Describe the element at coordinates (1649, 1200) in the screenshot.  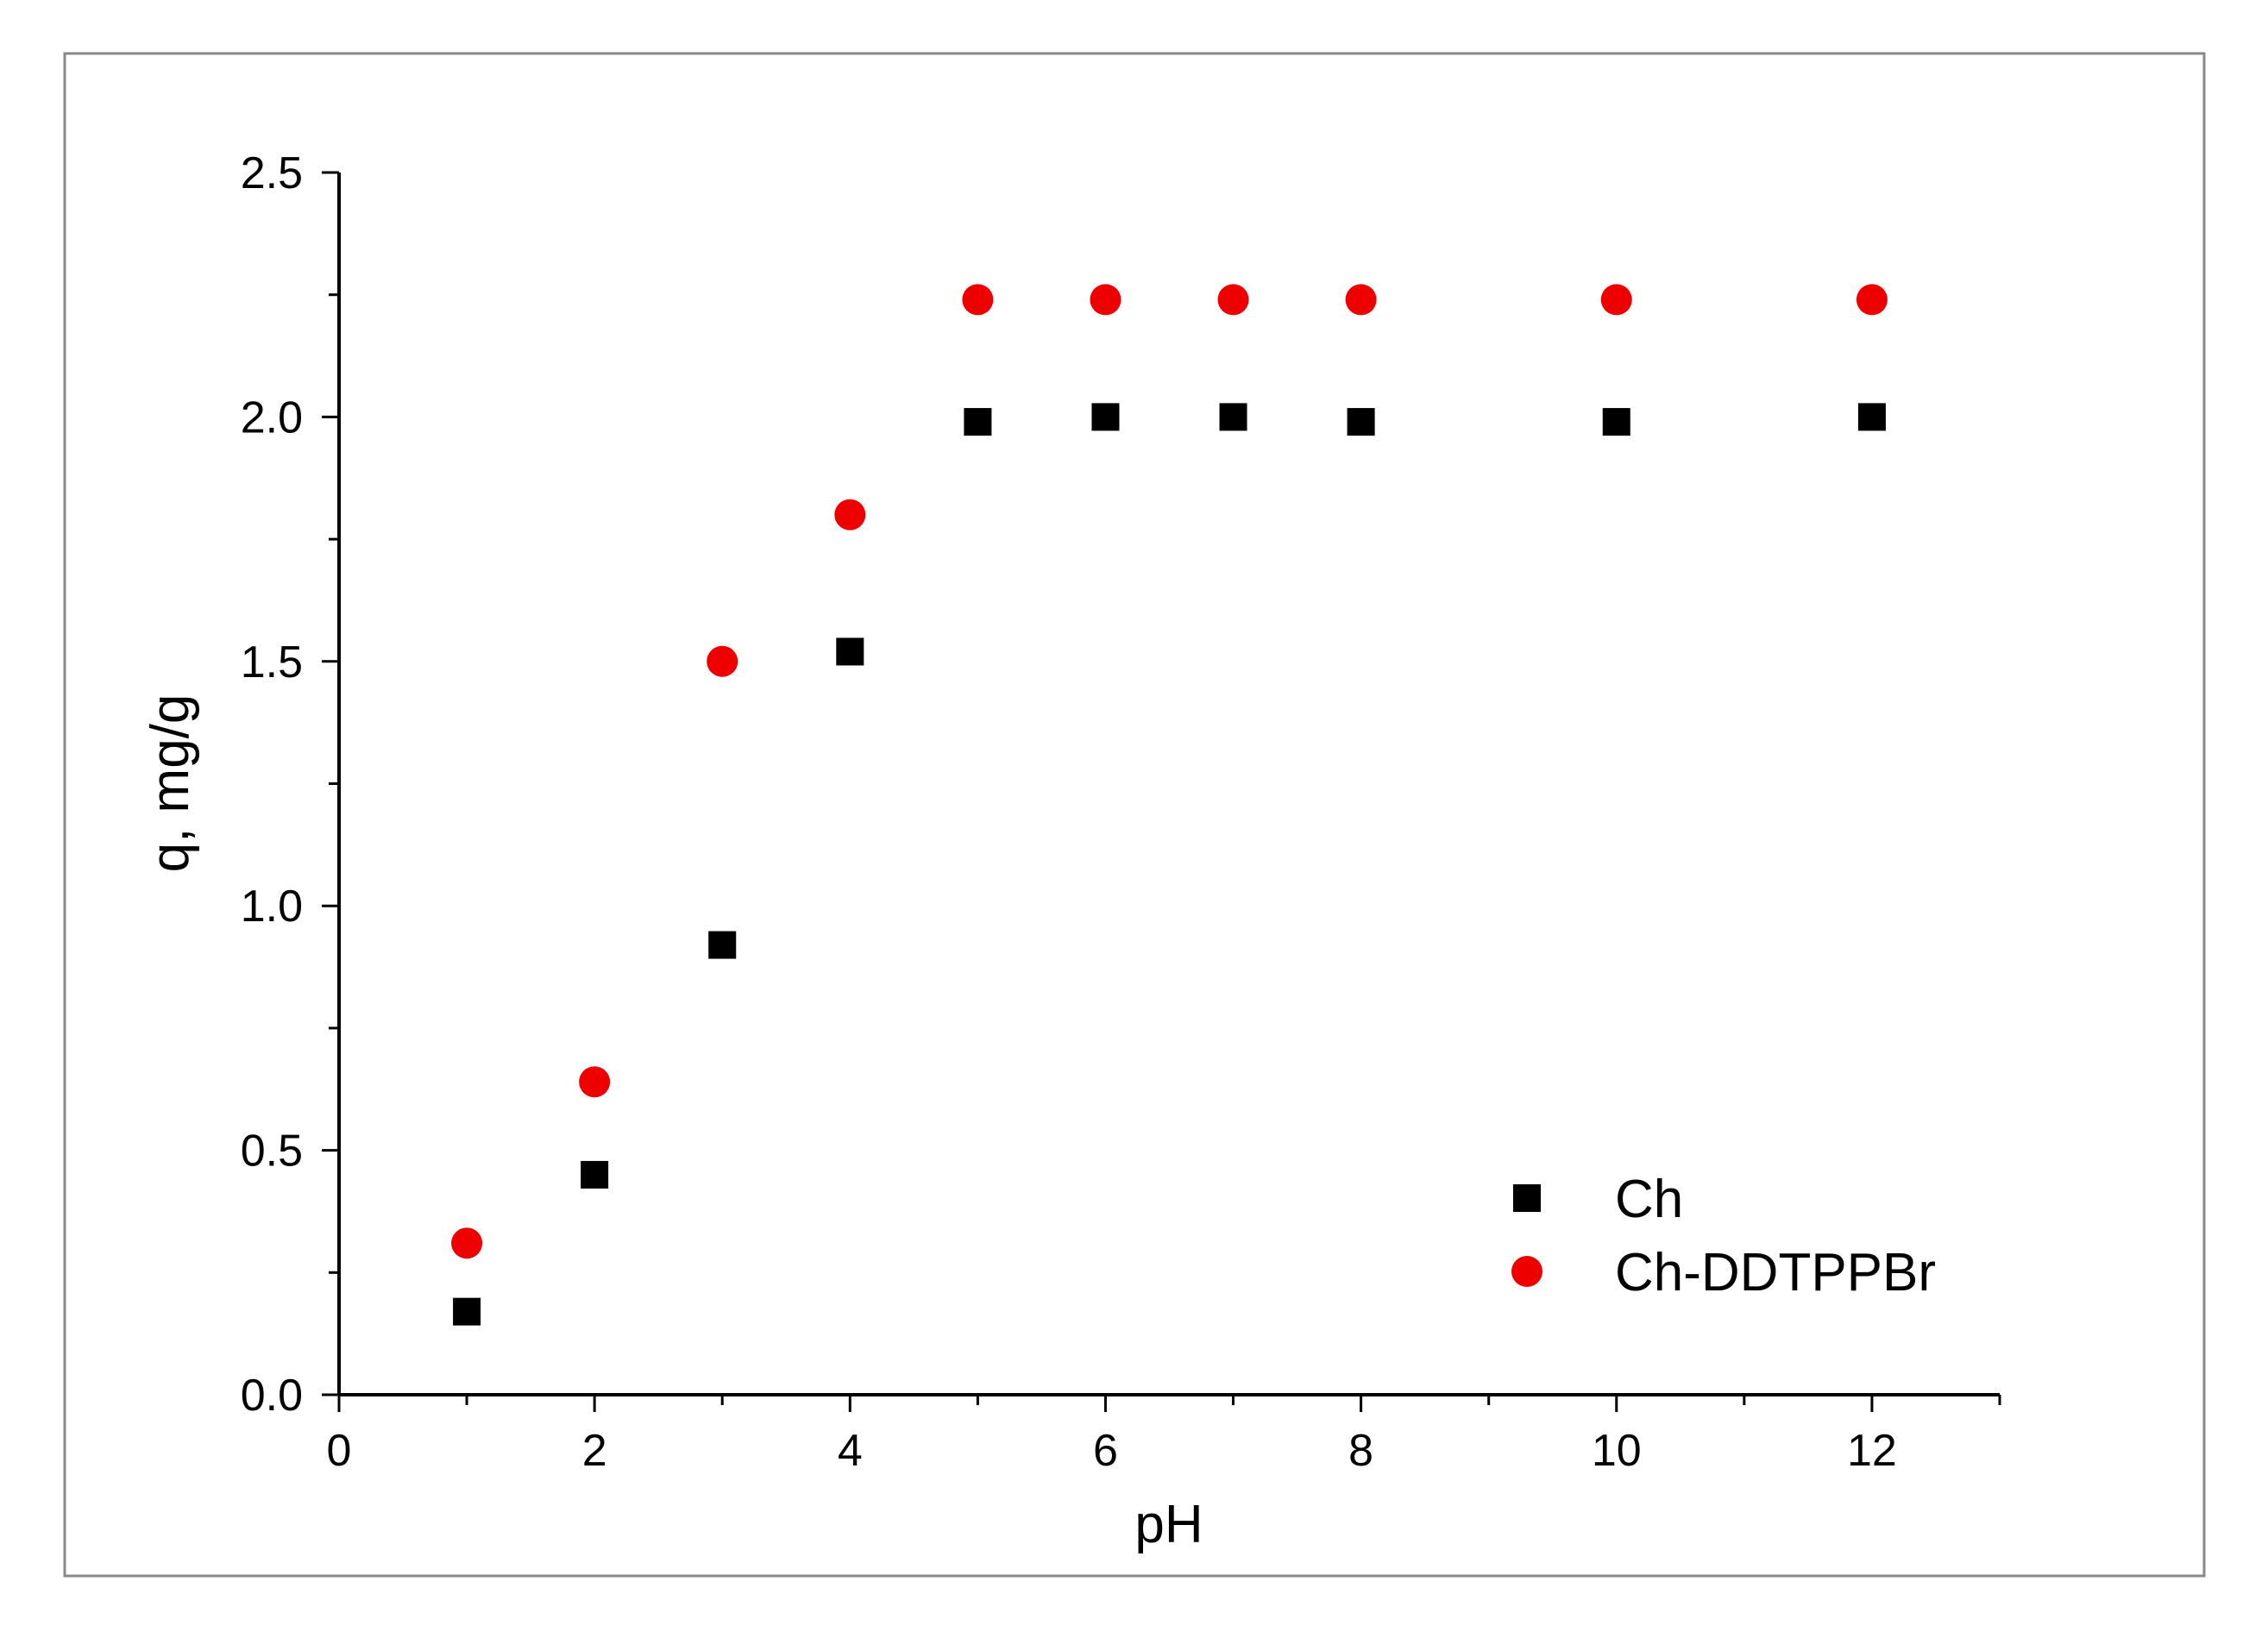
I see `legend-label-ch: Ch` at that location.